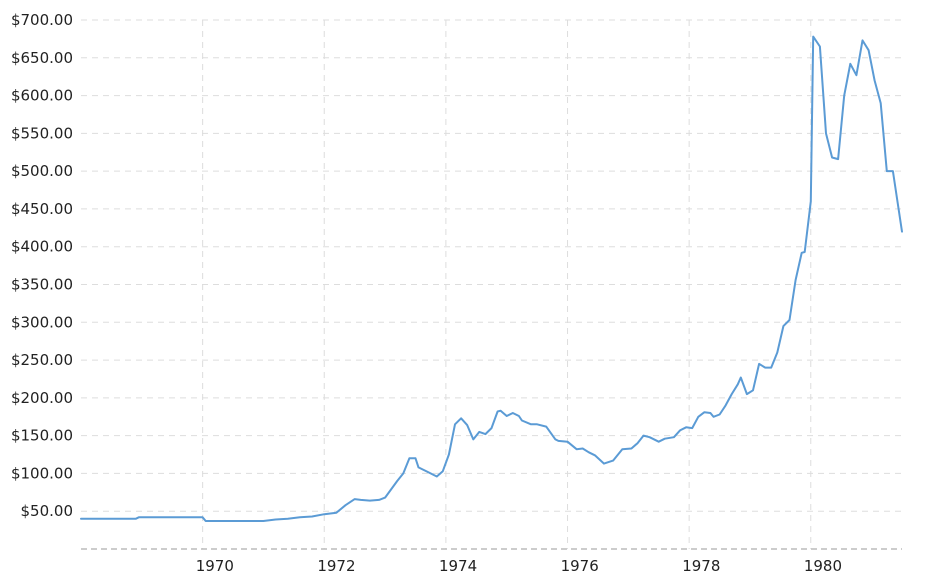 Image resolution: width=947 pixels, height=579 pixels. What do you see at coordinates (42, 171) in the screenshot?
I see `y-tick-label: $500.00` at bounding box center [42, 171].